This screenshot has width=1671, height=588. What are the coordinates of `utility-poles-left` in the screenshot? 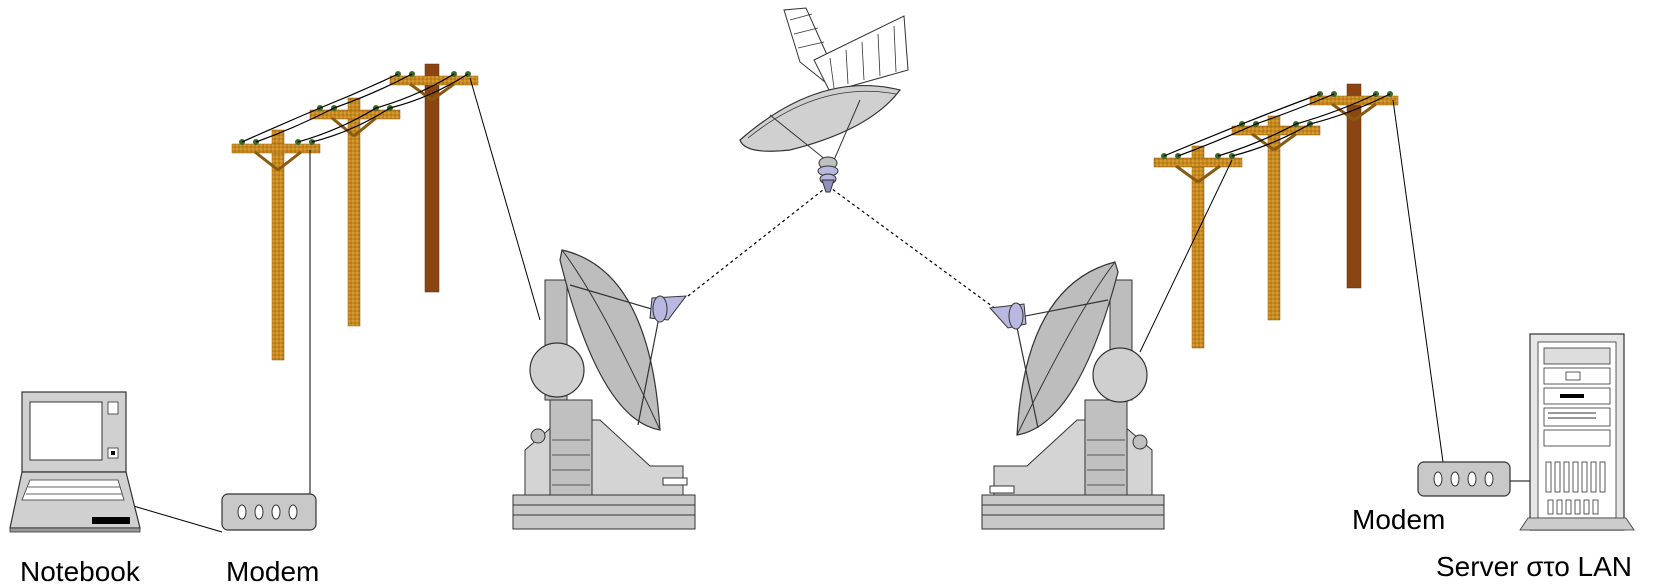 It's located at (355, 212).